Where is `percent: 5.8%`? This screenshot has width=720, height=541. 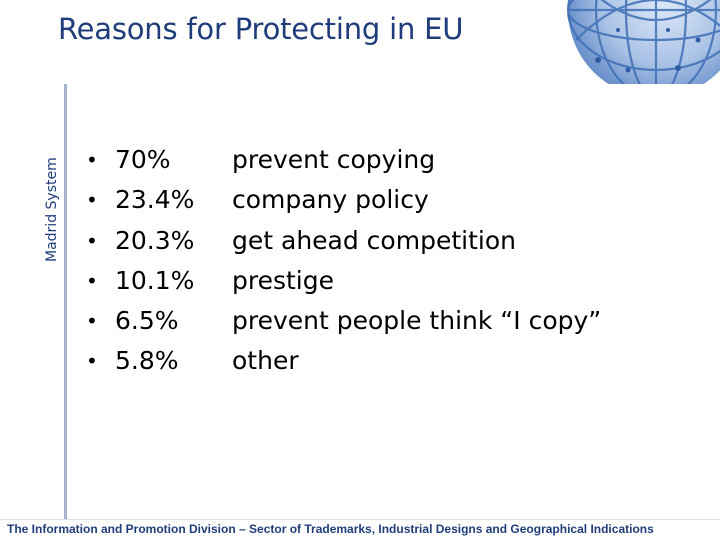 percent: 5.8% is located at coordinates (147, 361).